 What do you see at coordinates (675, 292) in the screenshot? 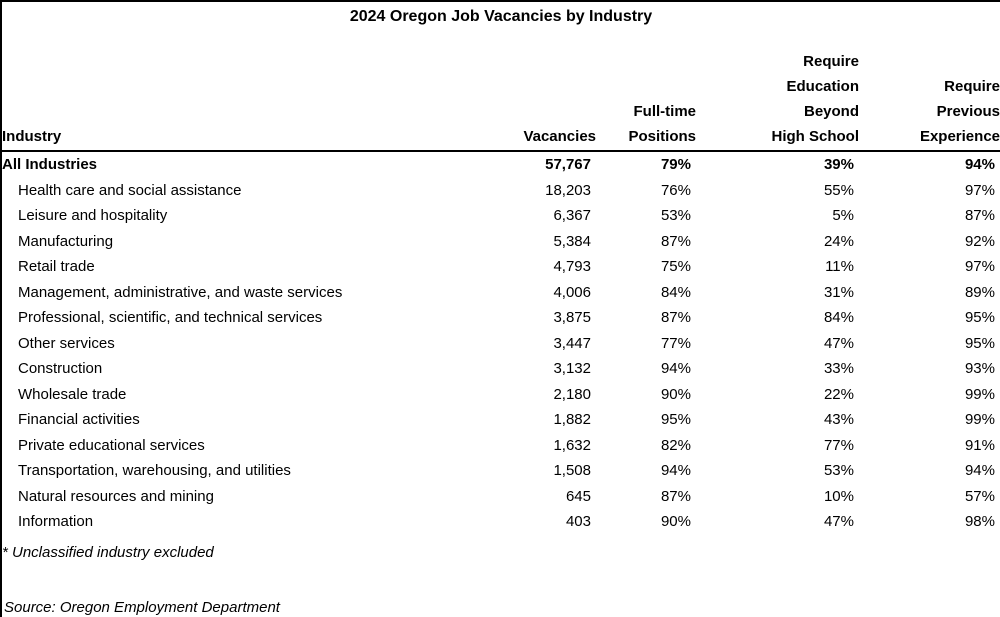
I see `fulltime-cell: 84%` at bounding box center [675, 292].